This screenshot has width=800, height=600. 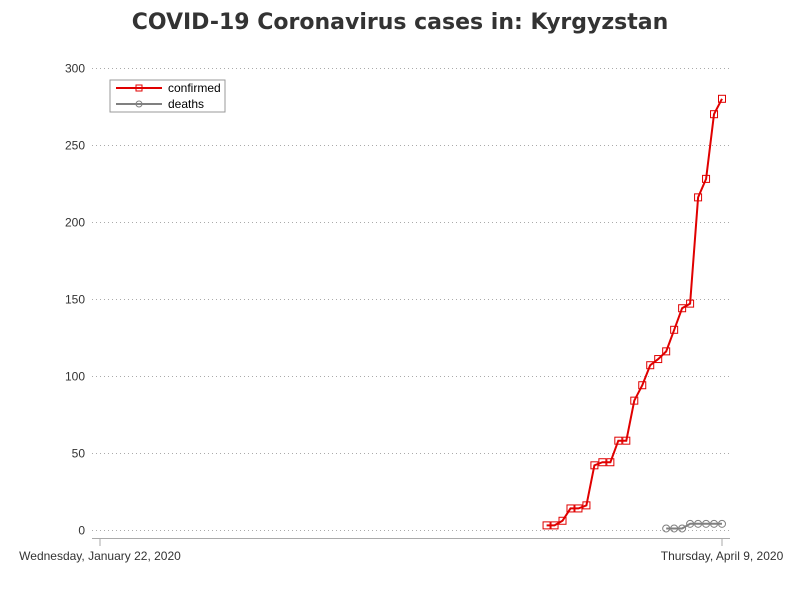 I want to click on legend-confirmed-marker, so click(x=139, y=88).